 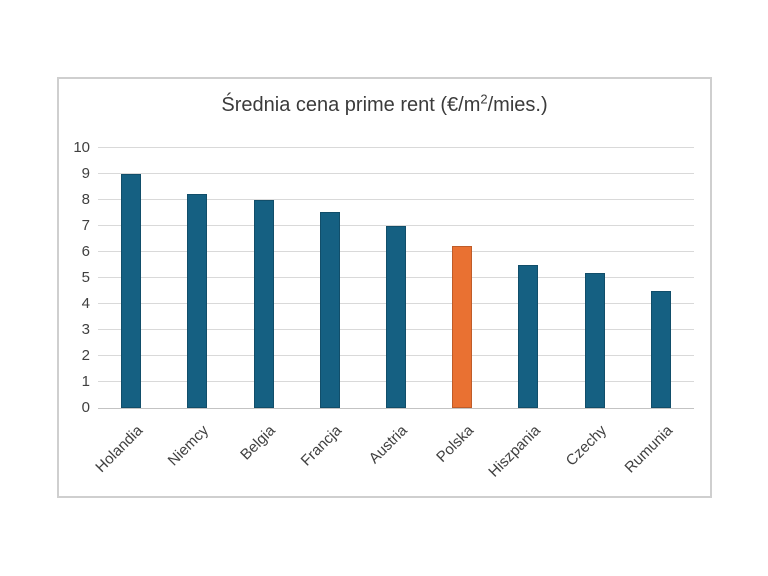 What do you see at coordinates (197, 300) in the screenshot?
I see `bar-niemcy` at bounding box center [197, 300].